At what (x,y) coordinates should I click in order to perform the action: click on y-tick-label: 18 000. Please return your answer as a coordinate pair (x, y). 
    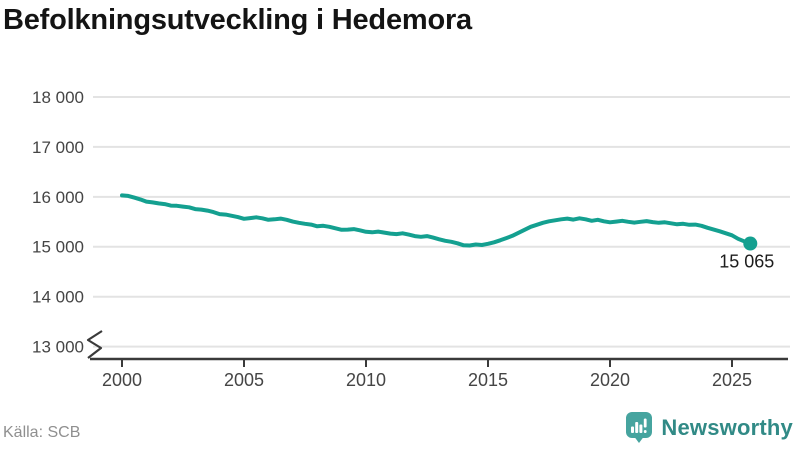
    Looking at the image, I should click on (58, 97).